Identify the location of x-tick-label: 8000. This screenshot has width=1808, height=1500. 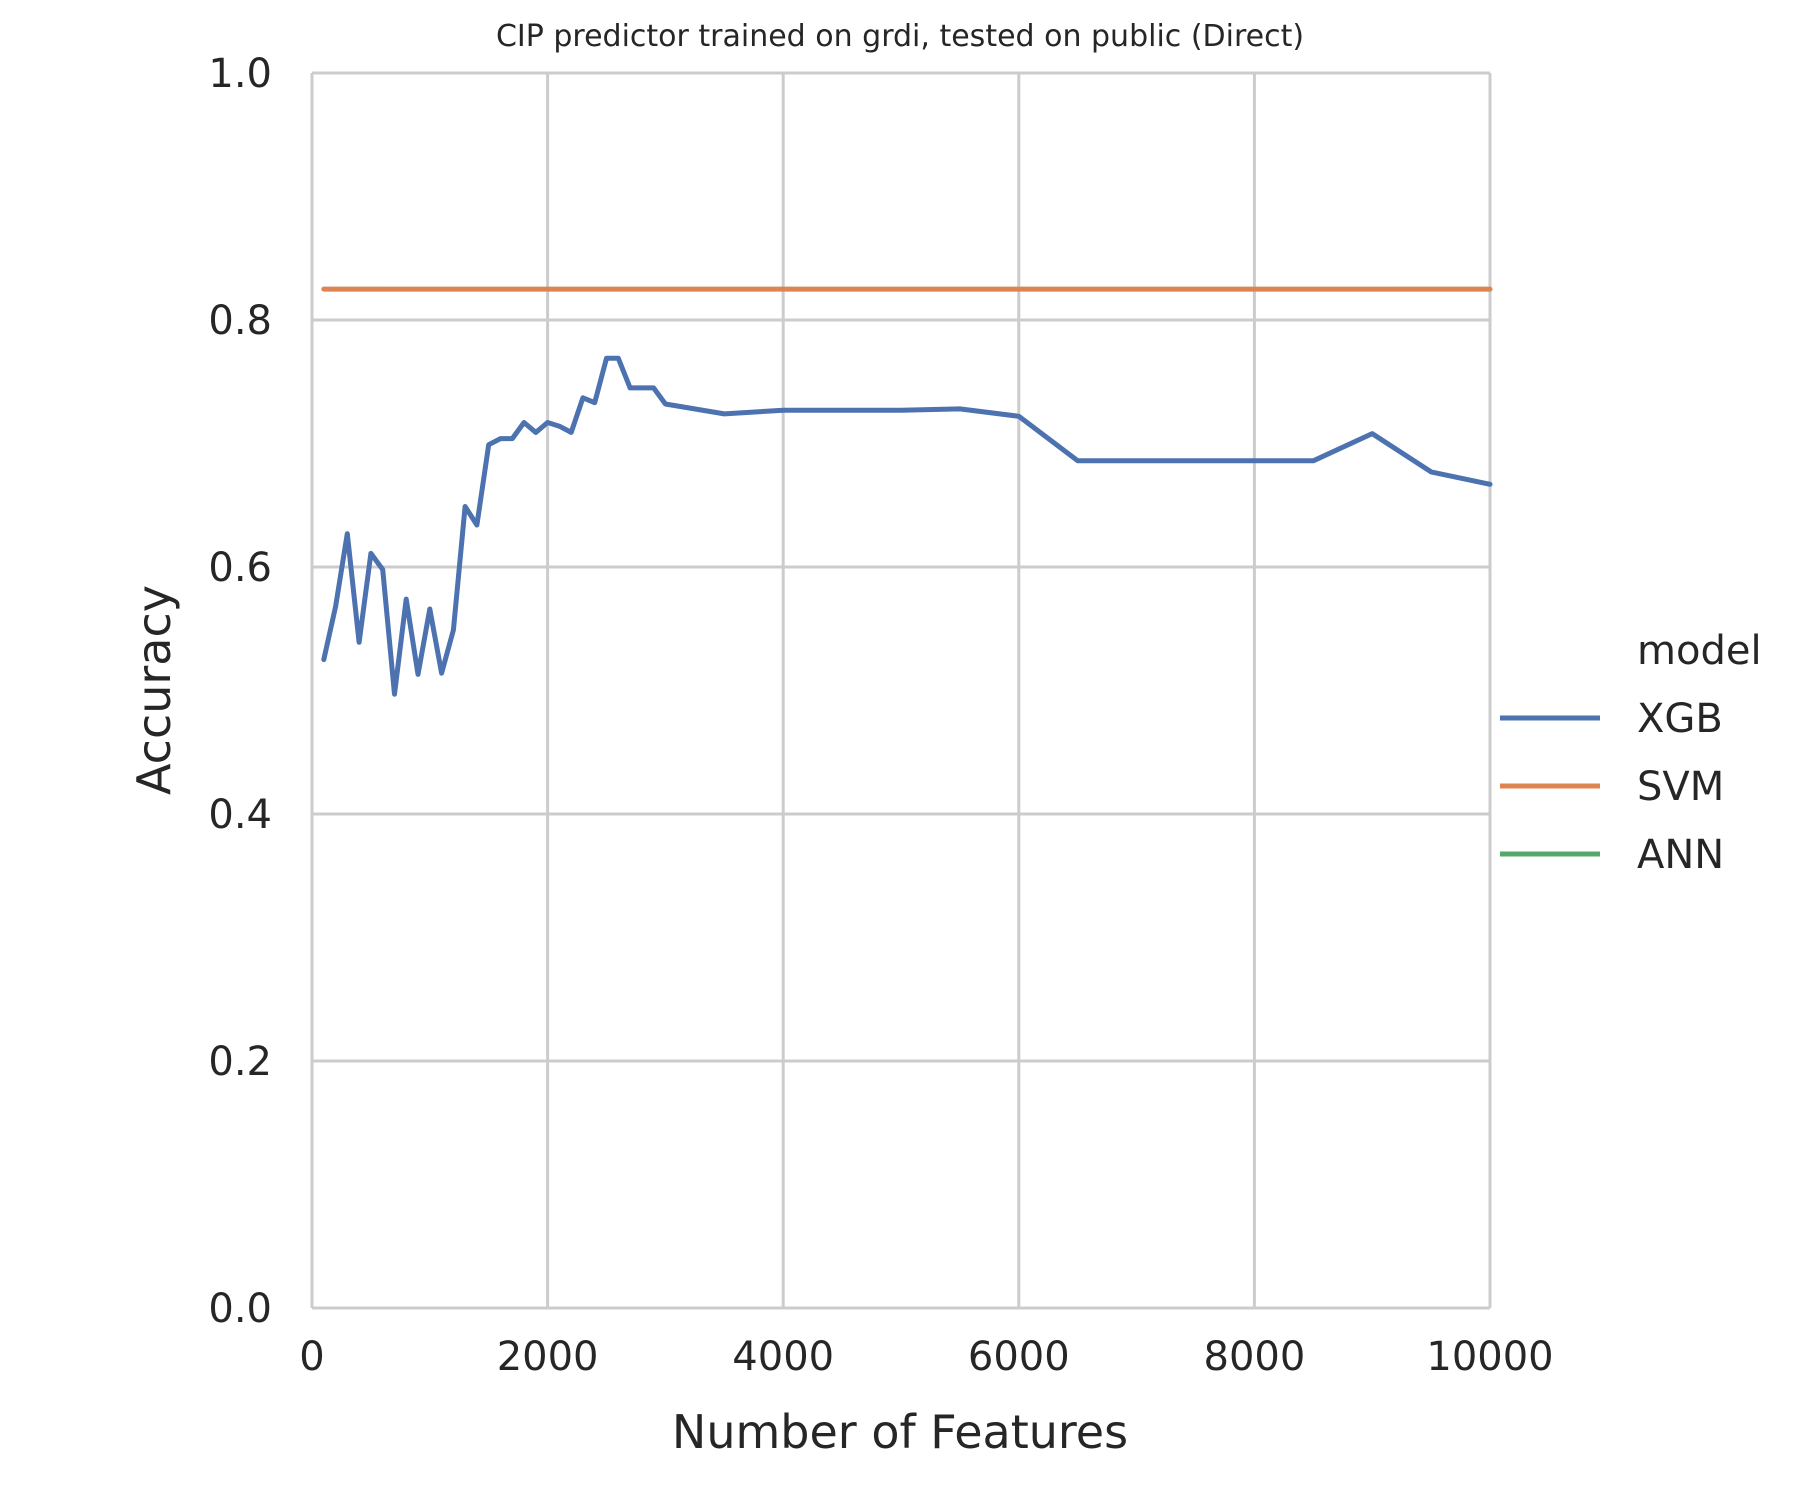
(1255, 1357).